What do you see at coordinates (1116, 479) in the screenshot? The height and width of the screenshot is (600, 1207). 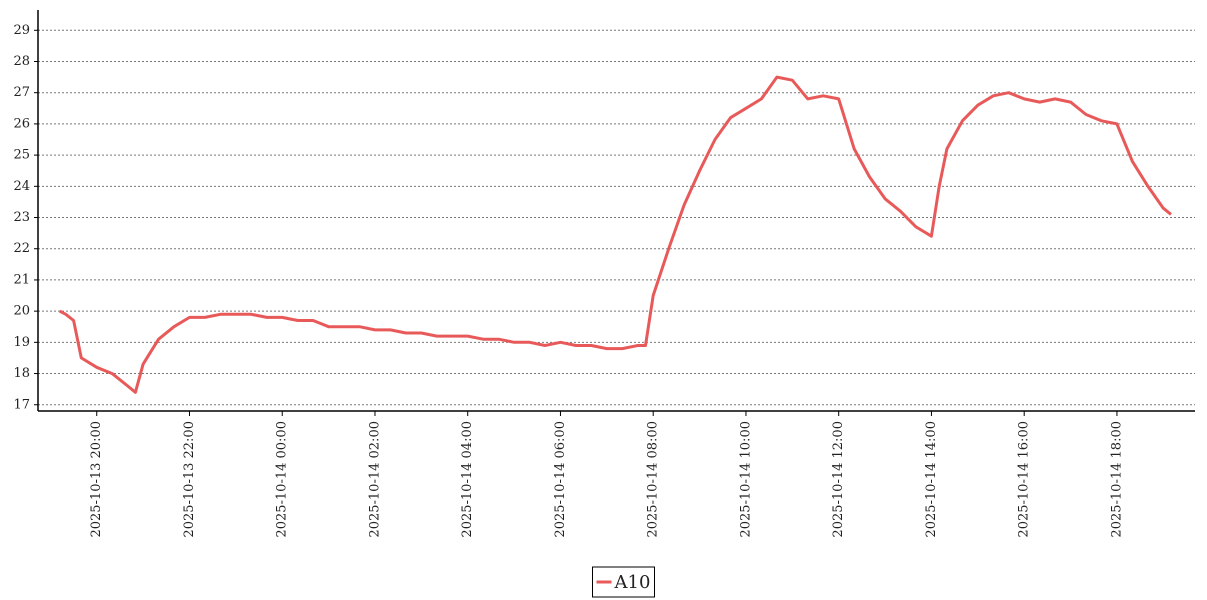 I see `x-tick-label: 2025-10-14 18:00` at bounding box center [1116, 479].